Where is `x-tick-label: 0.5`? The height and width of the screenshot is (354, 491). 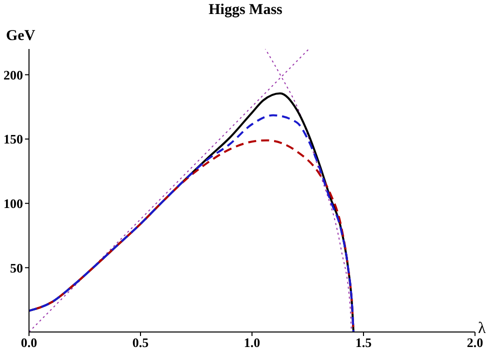 x-tick-label: 0.5 is located at coordinates (141, 342).